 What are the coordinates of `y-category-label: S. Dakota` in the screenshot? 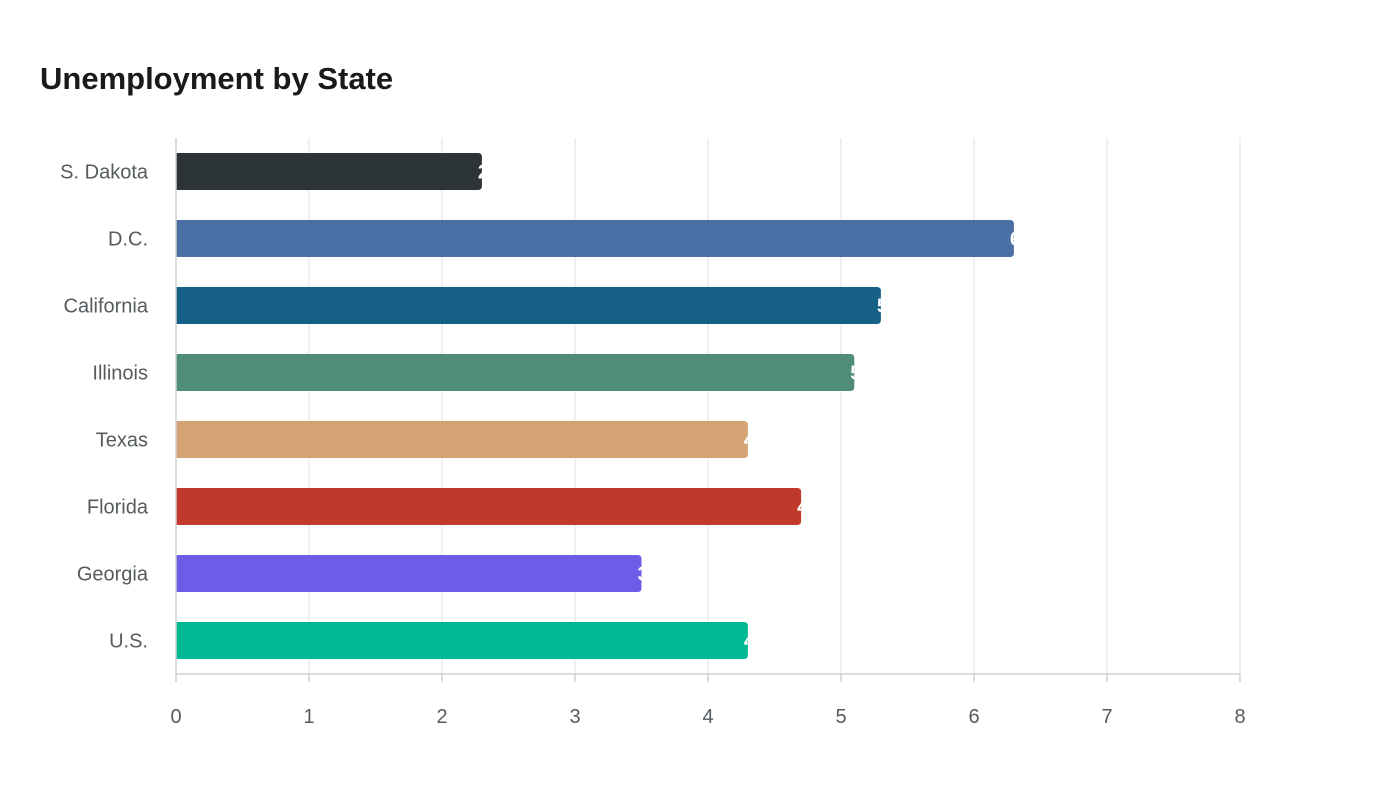 It's located at (104, 173).